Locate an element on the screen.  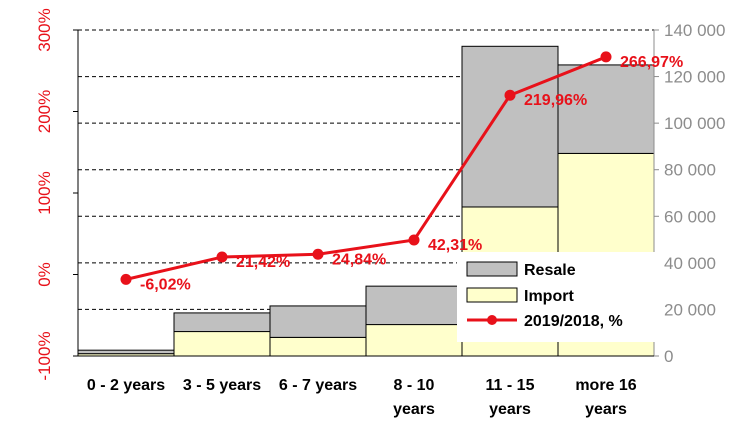
left-tick-label-2: 100% is located at coordinates (44, 192).